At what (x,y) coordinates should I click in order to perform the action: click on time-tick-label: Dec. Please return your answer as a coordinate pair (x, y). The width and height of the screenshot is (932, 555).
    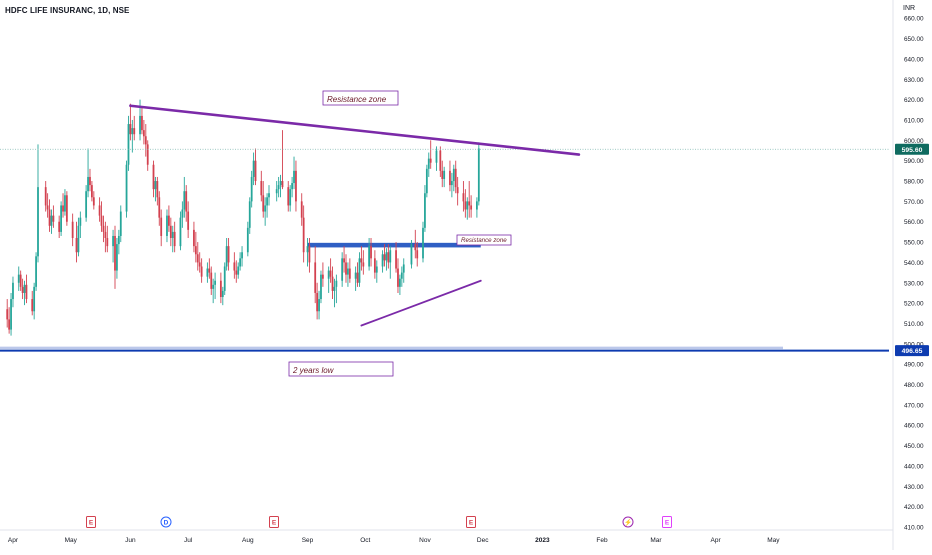
    Looking at the image, I should click on (483, 540).